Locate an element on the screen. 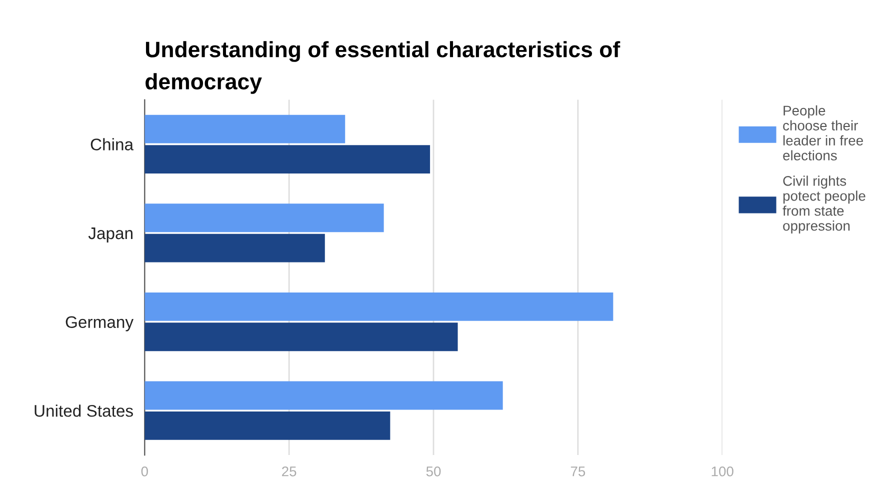  y-tick-label: China is located at coordinates (112, 144).